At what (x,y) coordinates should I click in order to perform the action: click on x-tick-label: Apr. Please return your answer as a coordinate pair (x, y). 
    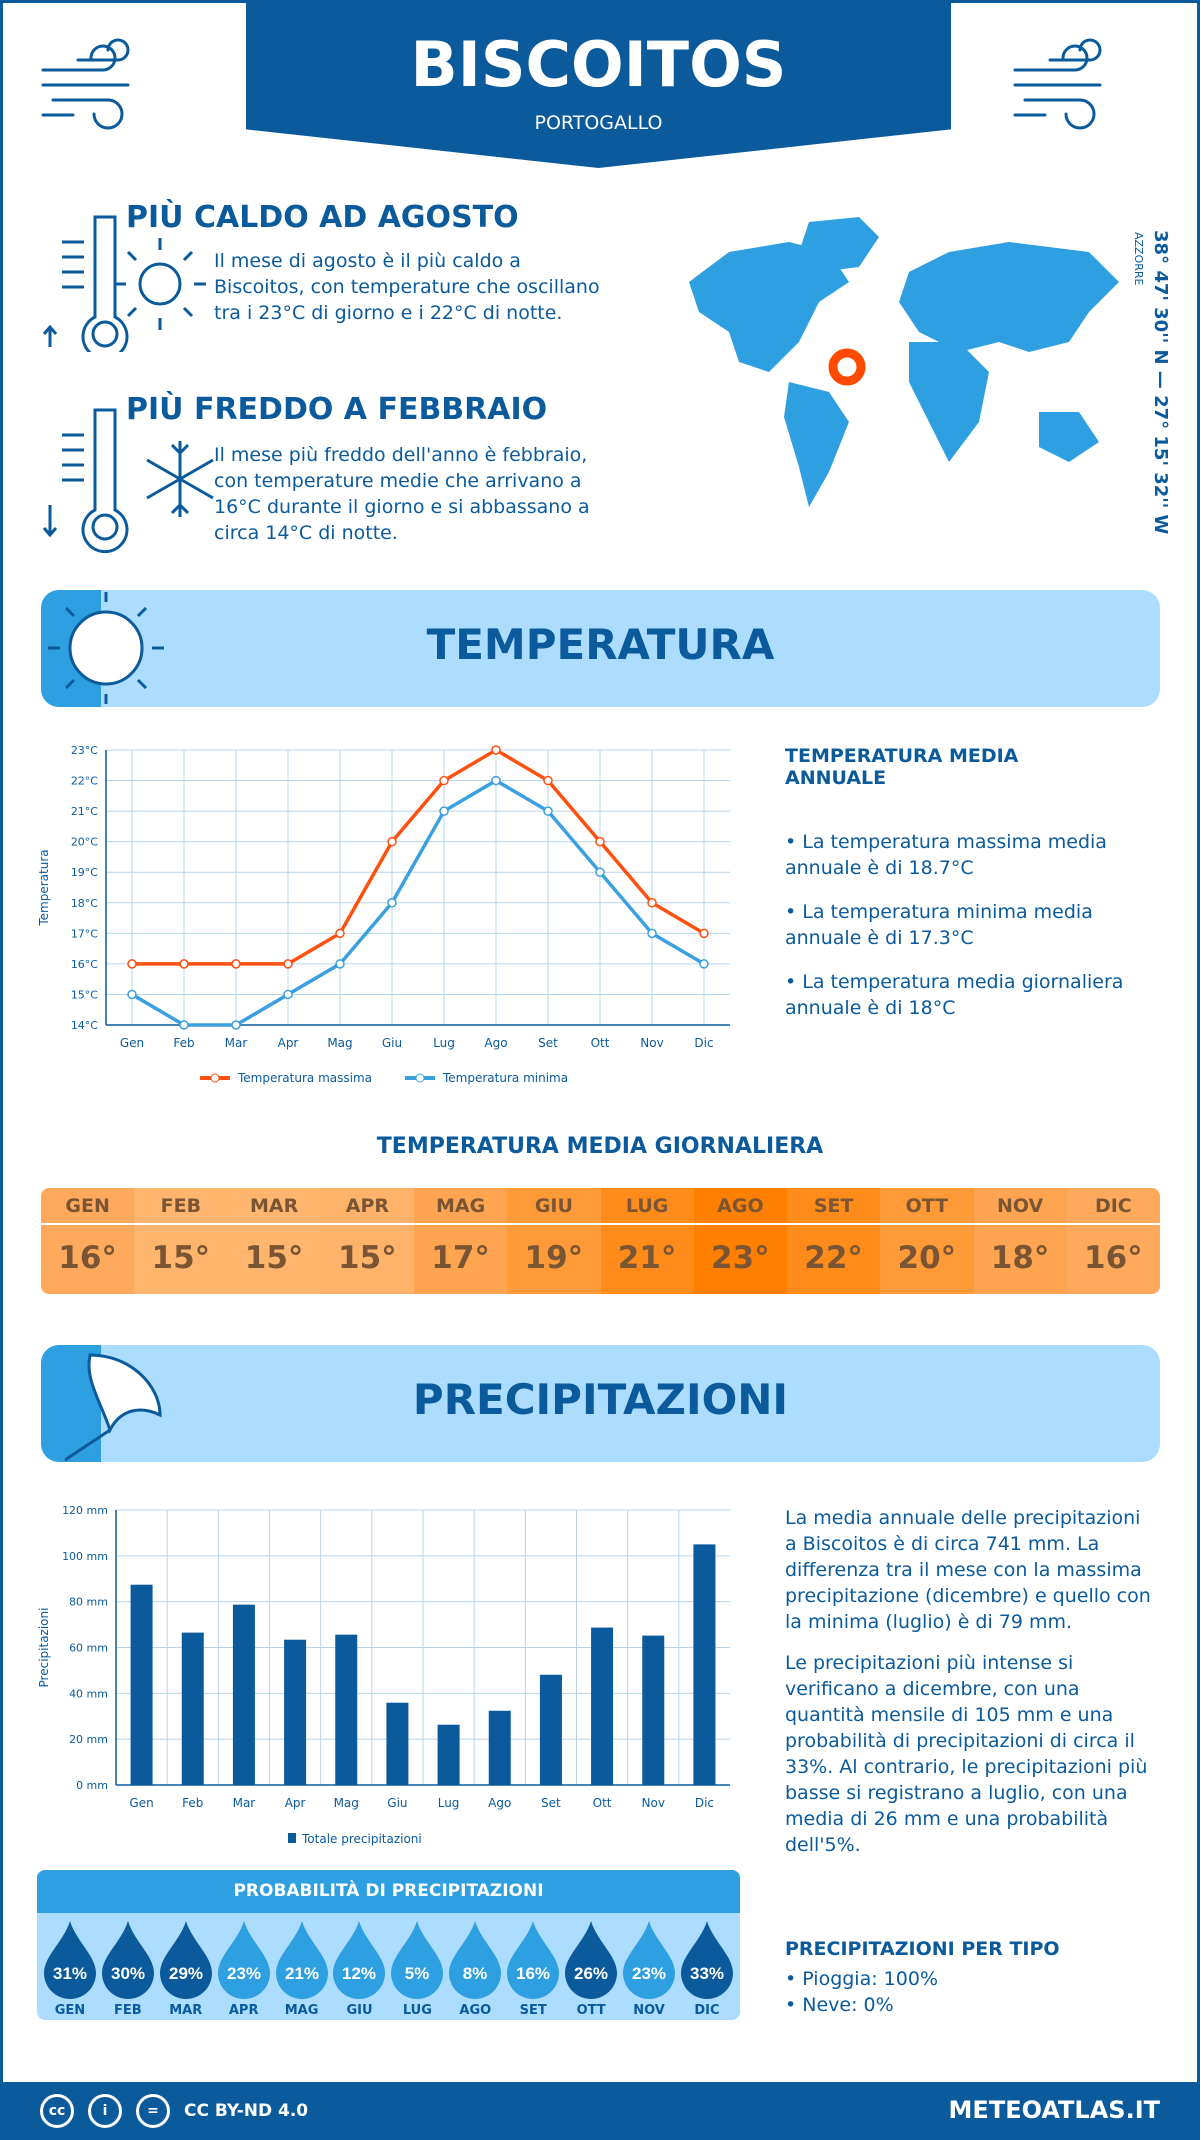
    Looking at the image, I should click on (288, 1043).